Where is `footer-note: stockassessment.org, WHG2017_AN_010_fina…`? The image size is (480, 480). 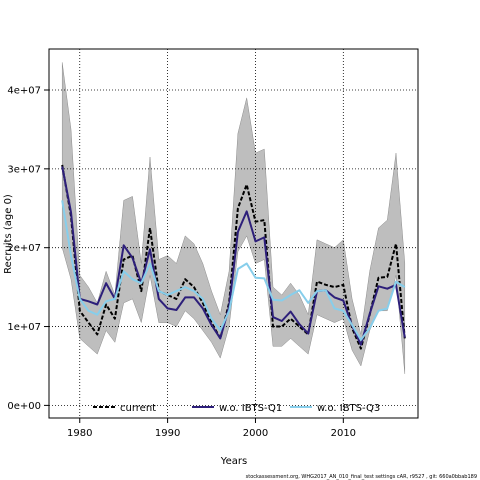 footer-note: stockassessment.org, WHG2017_AN_010_fina… is located at coordinates (361, 477).